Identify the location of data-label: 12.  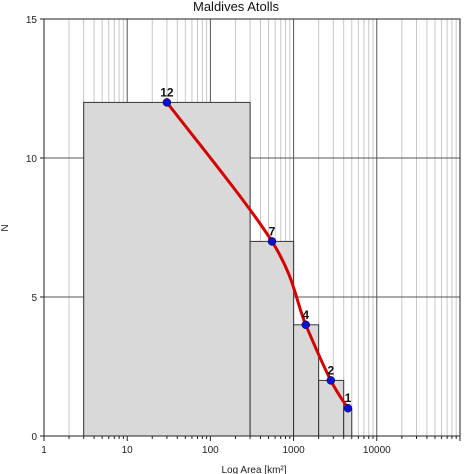
(167, 92).